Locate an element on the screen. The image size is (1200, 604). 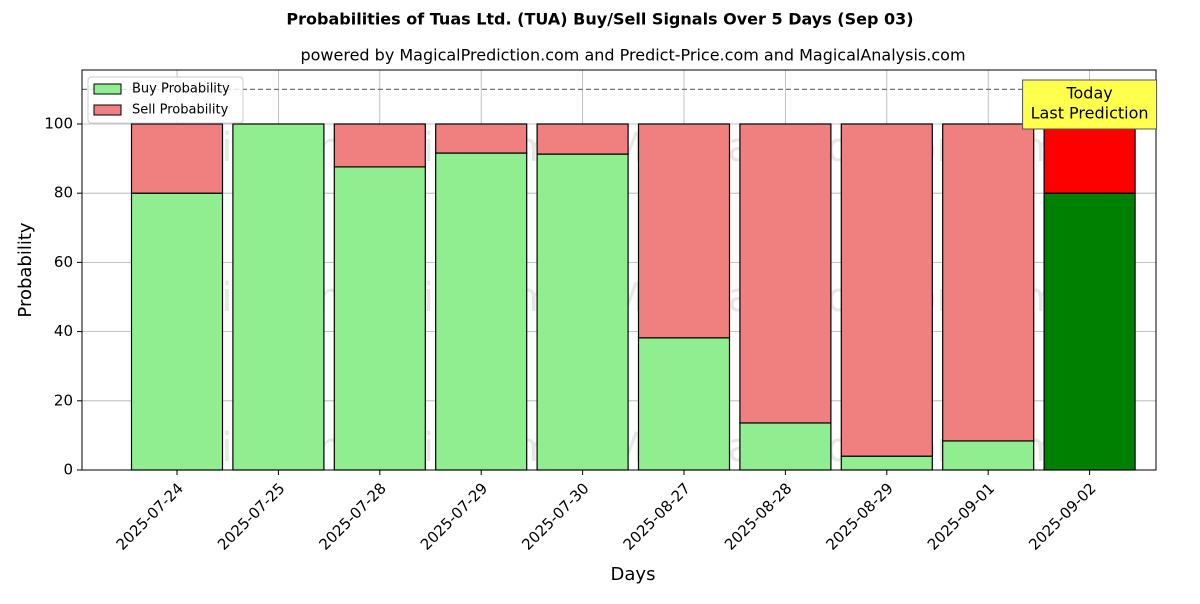
x-tick-label: 2025-09-01 is located at coordinates (961, 516).